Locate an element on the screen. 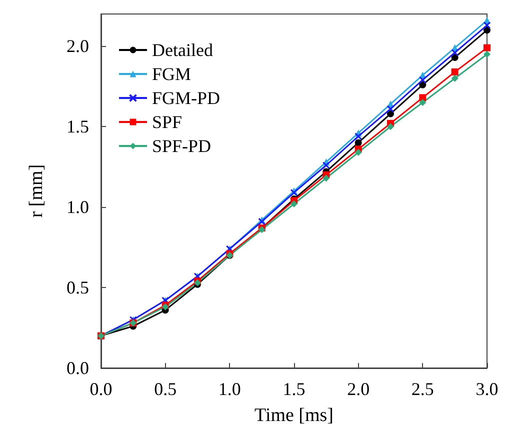 The image size is (511, 445). x-tick-label: 2.0 is located at coordinates (358, 389).